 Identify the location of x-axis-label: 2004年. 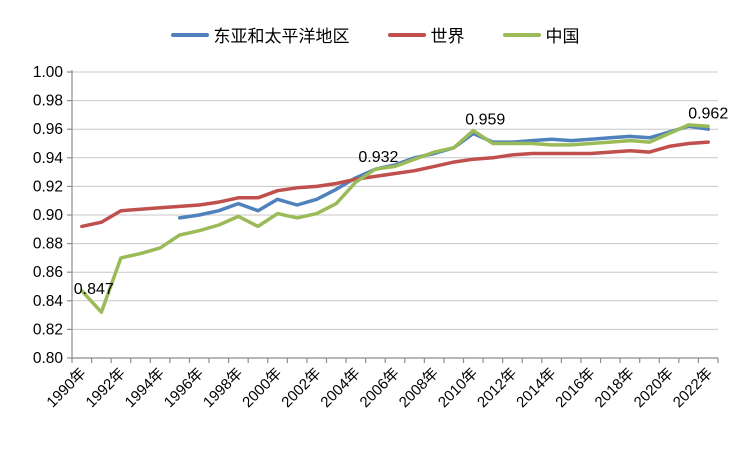
(340, 388).